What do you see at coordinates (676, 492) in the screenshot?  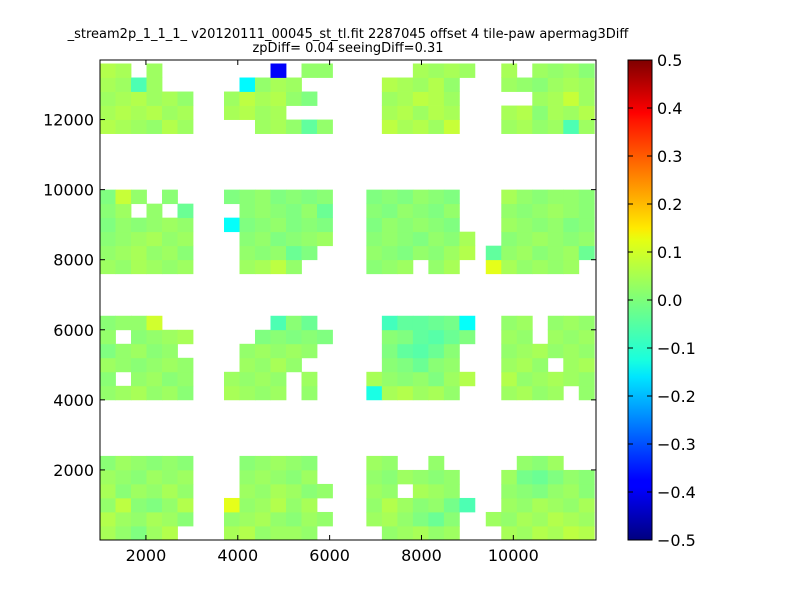 I see `colorbar-tick-label: −0.4` at bounding box center [676, 492].